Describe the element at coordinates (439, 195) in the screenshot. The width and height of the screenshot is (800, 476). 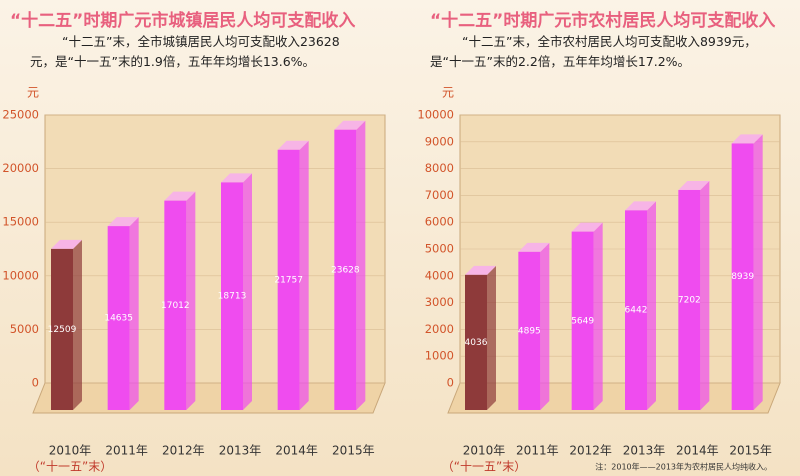
I see `y-tick-label: 7000` at that location.